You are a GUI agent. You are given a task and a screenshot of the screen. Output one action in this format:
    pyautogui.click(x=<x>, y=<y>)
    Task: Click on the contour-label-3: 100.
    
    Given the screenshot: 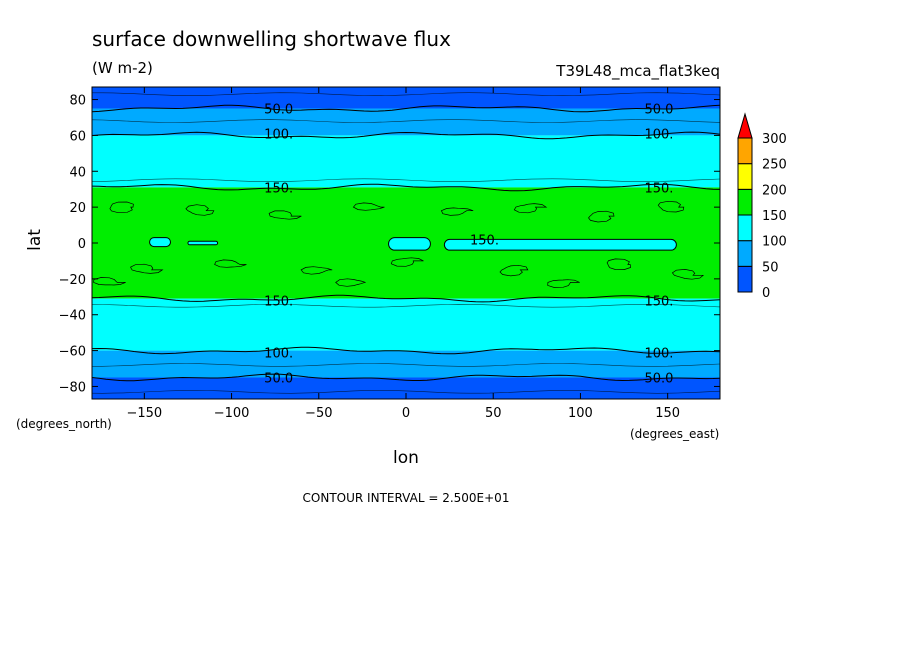 What is the action you would take?
    pyautogui.click(x=658, y=135)
    